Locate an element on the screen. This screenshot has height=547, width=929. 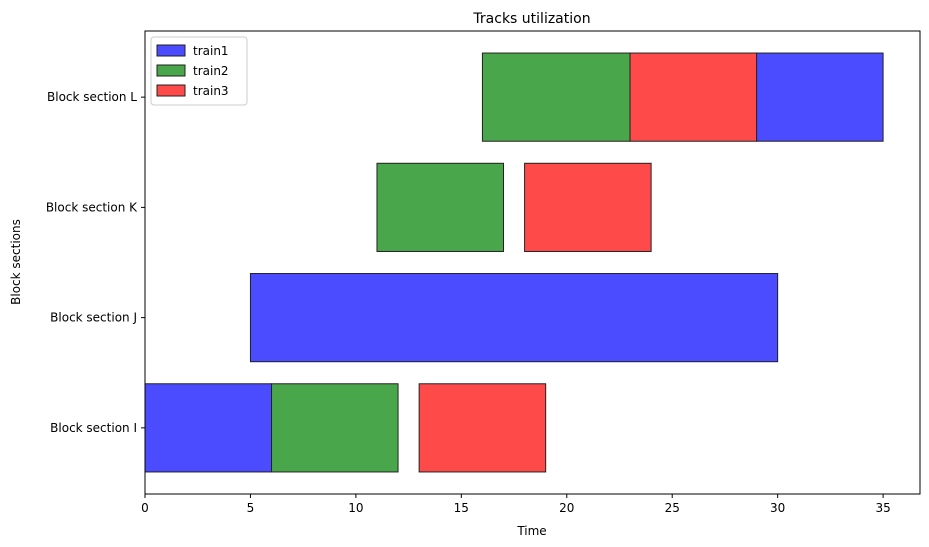
x-axis: 0 5 10 15 20 25 30 35 is located at coordinates (516, 504).